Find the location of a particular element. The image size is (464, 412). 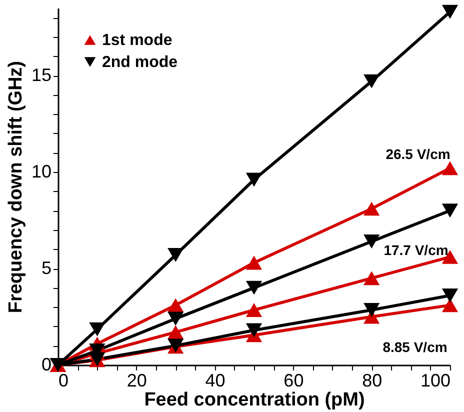

x-tick-label: 40 is located at coordinates (215, 380).